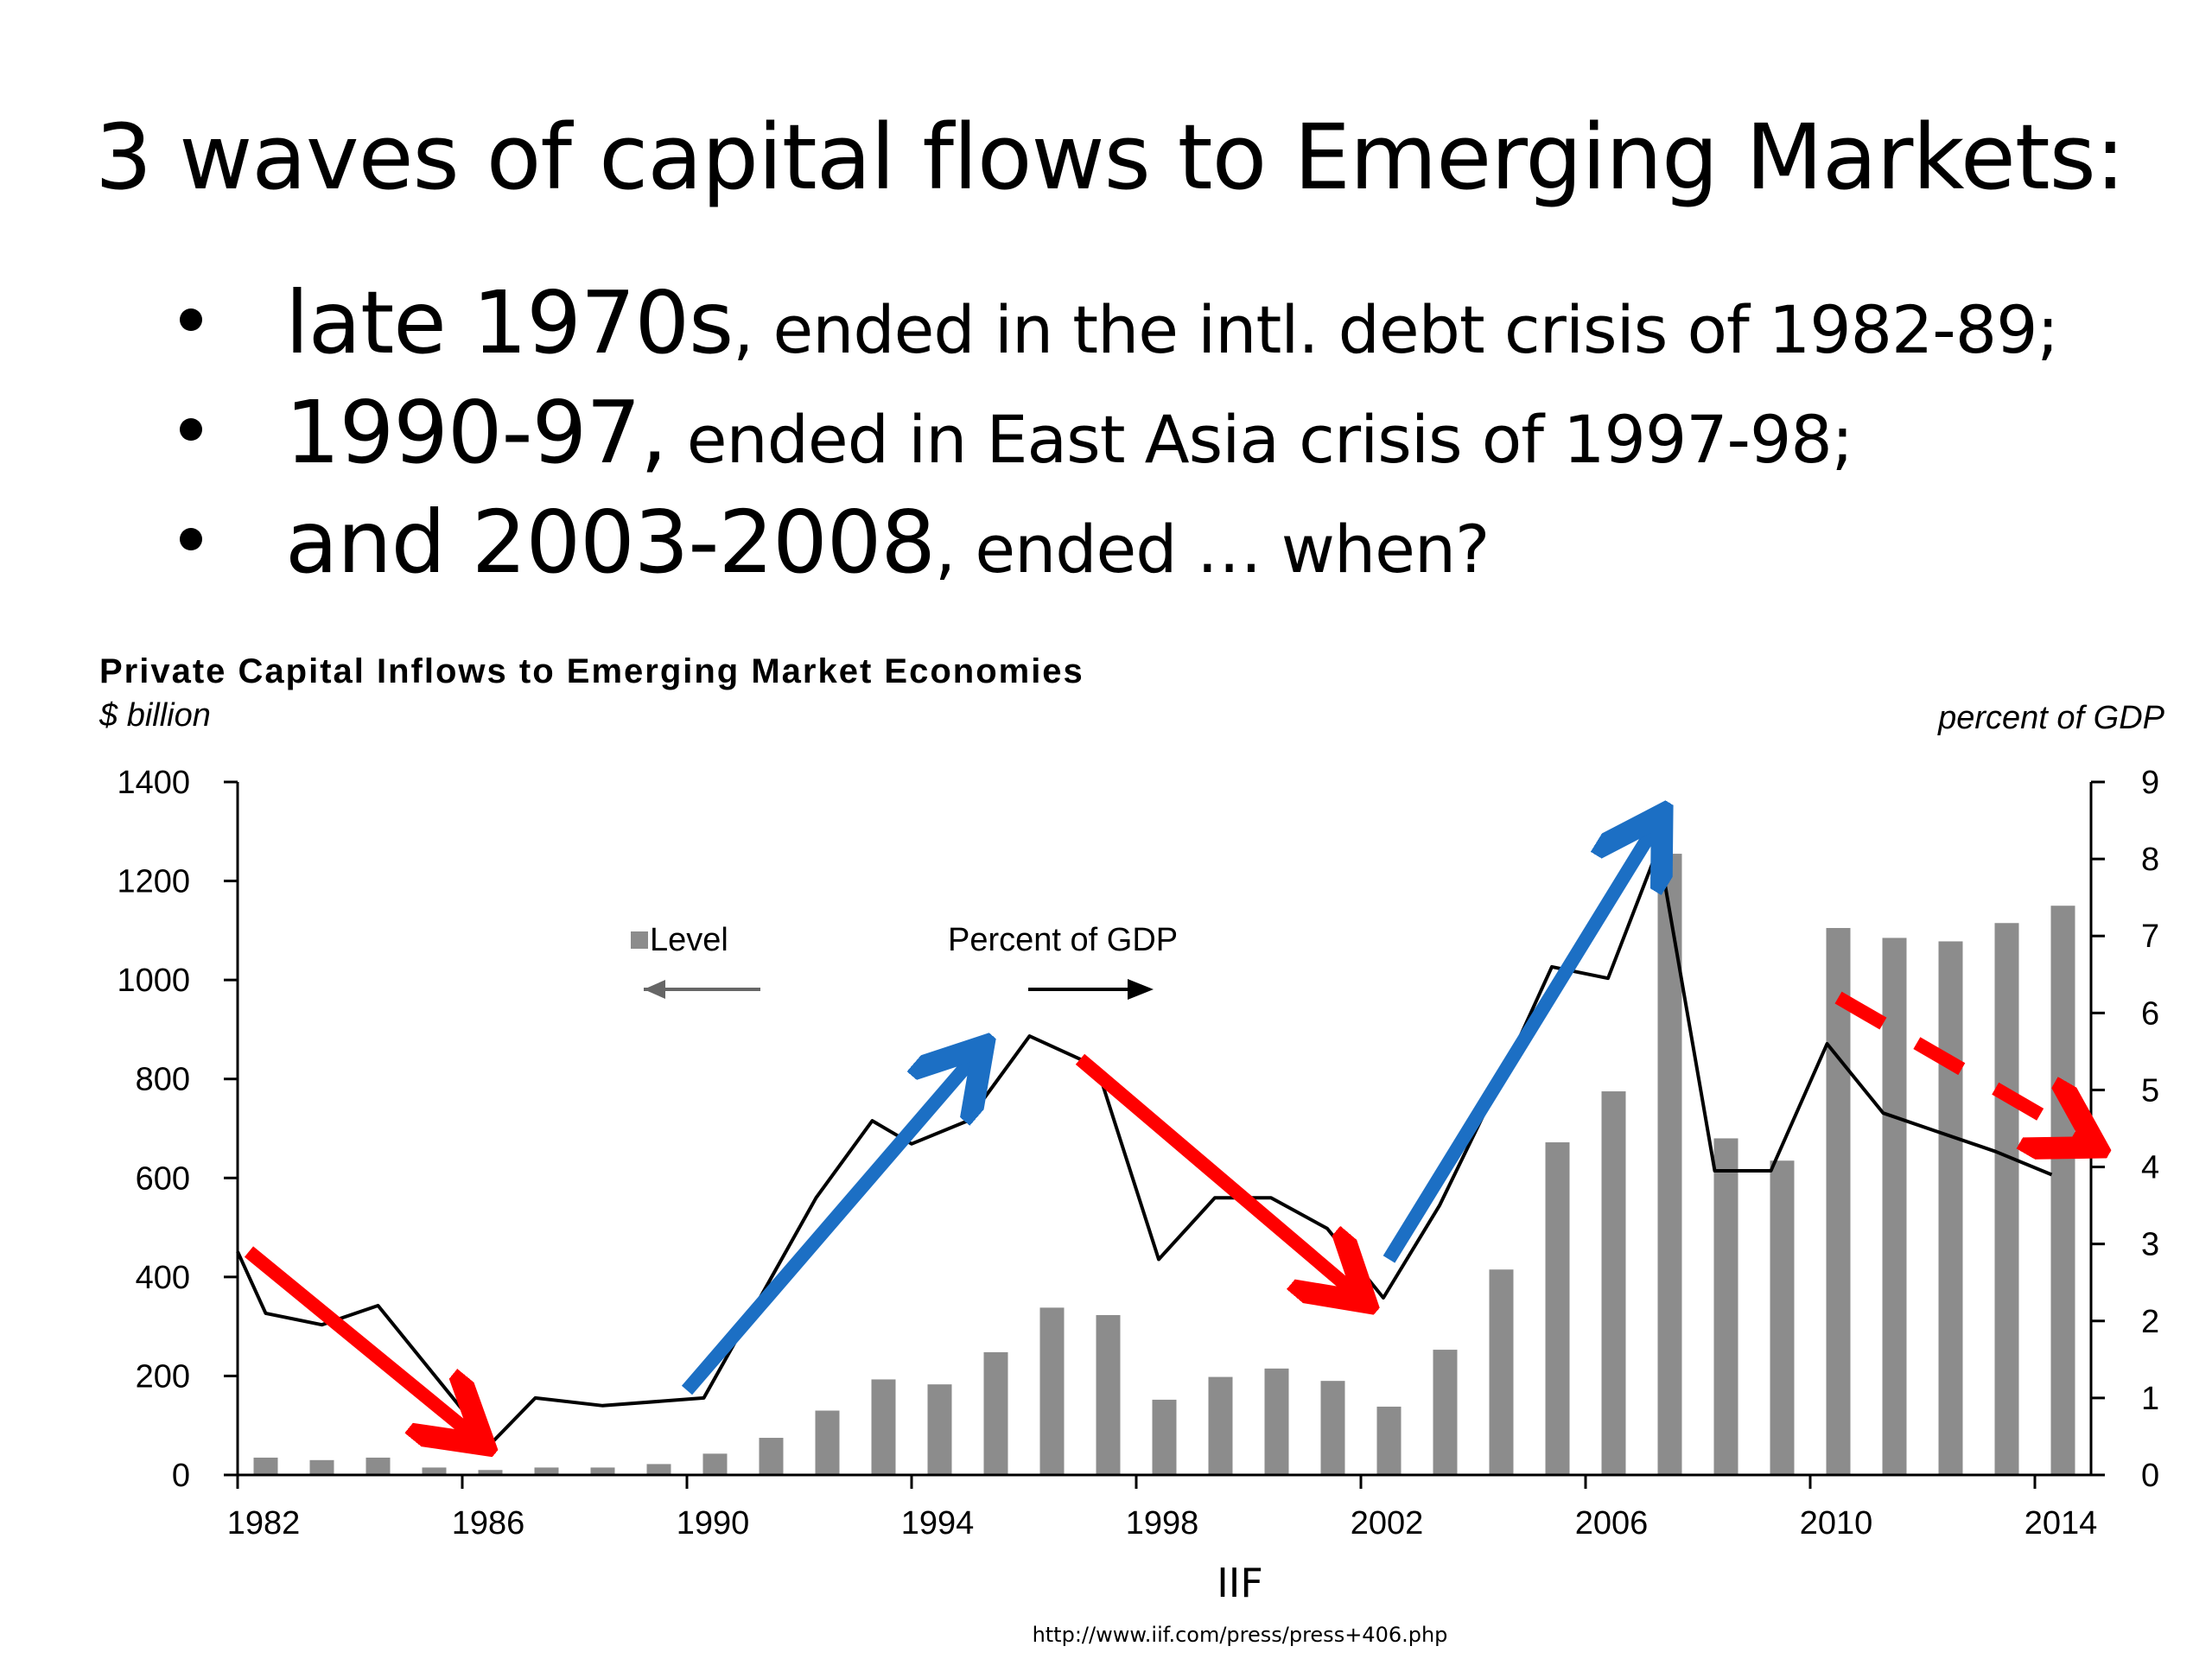  Describe the element at coordinates (1260, 439) in the screenshot. I see `bullet-rest: ended in East Asia crisis of 1997-98;` at that location.